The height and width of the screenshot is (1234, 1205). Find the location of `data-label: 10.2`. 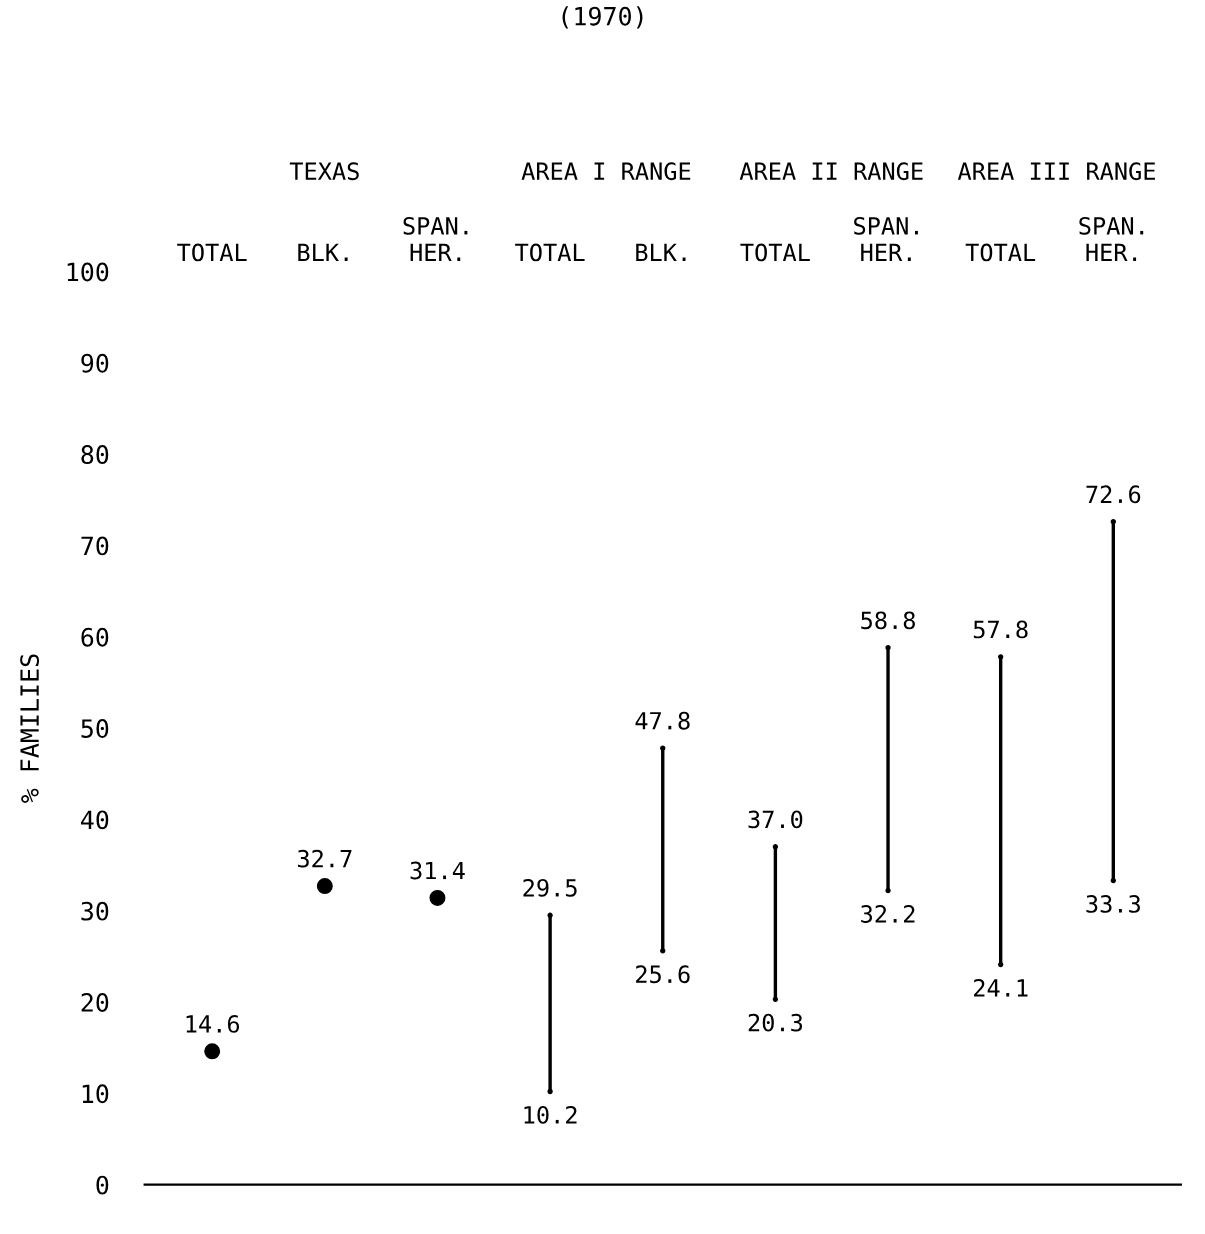

data-label: 10.2 is located at coordinates (550, 1114).